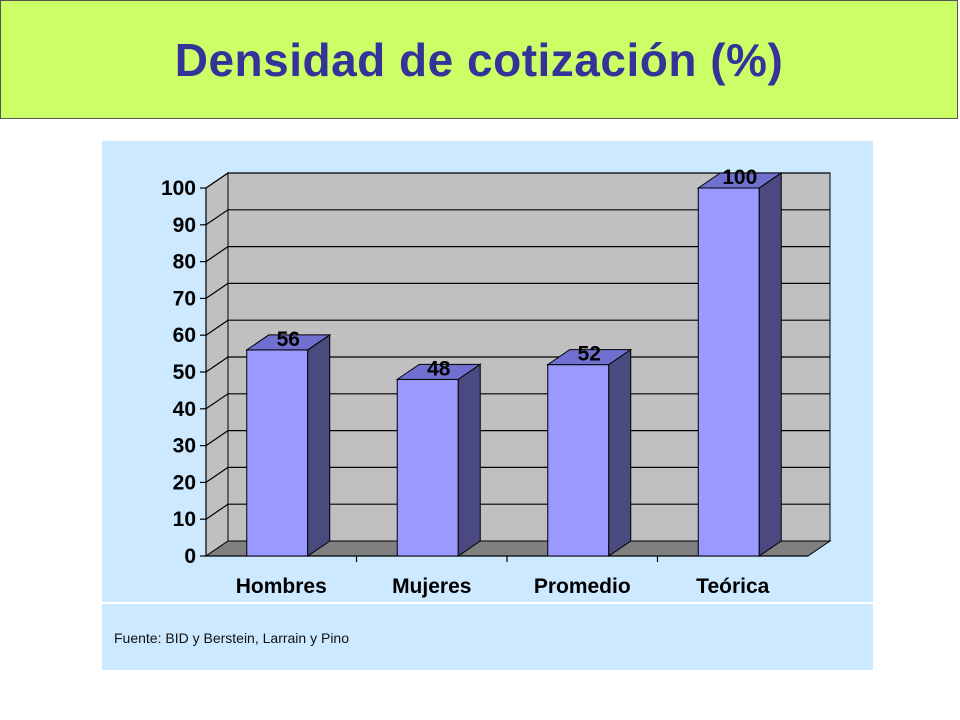  What do you see at coordinates (184, 446) in the screenshot?
I see `y-tick-label: 30` at bounding box center [184, 446].